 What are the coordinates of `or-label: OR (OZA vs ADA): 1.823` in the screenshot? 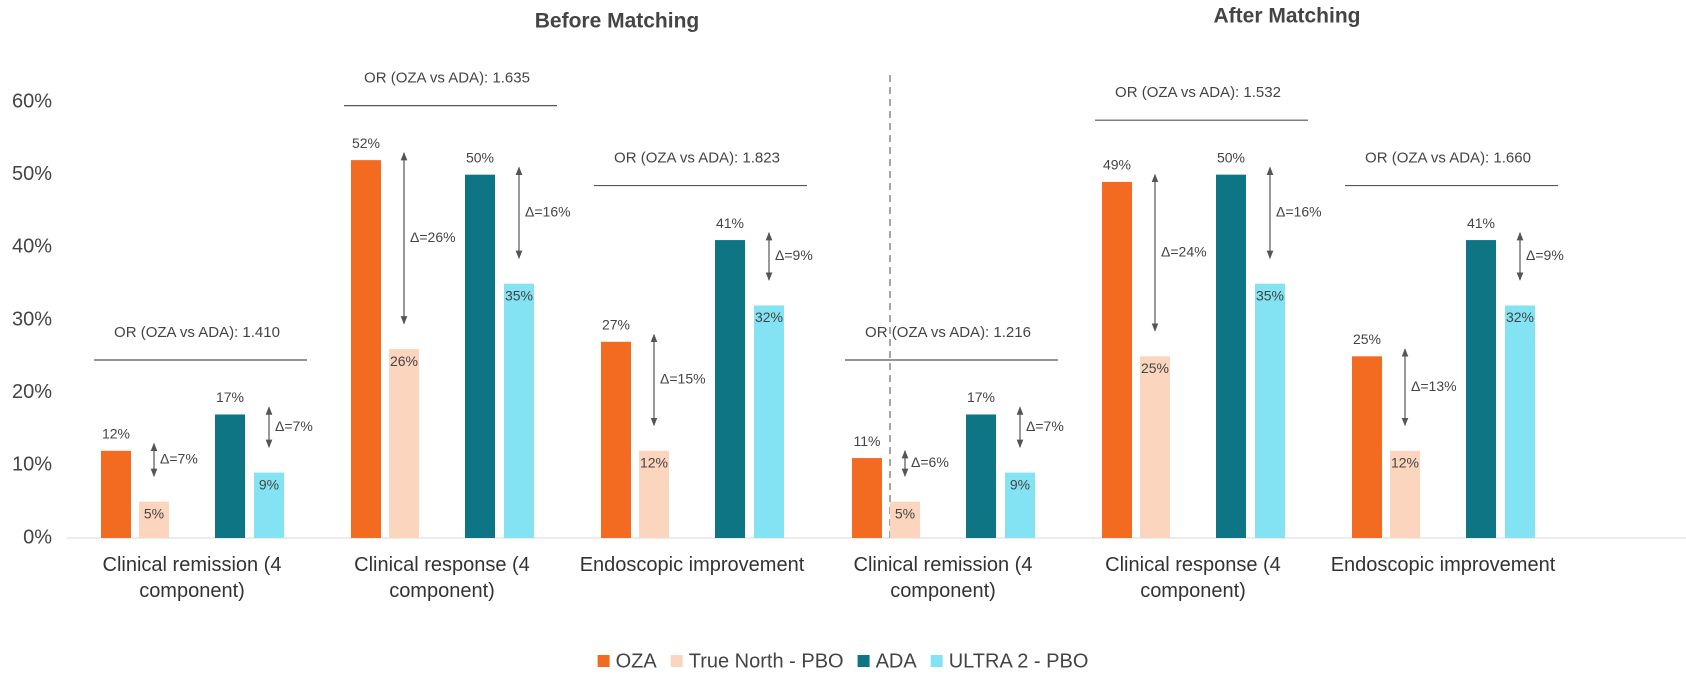 It's located at (697, 158).